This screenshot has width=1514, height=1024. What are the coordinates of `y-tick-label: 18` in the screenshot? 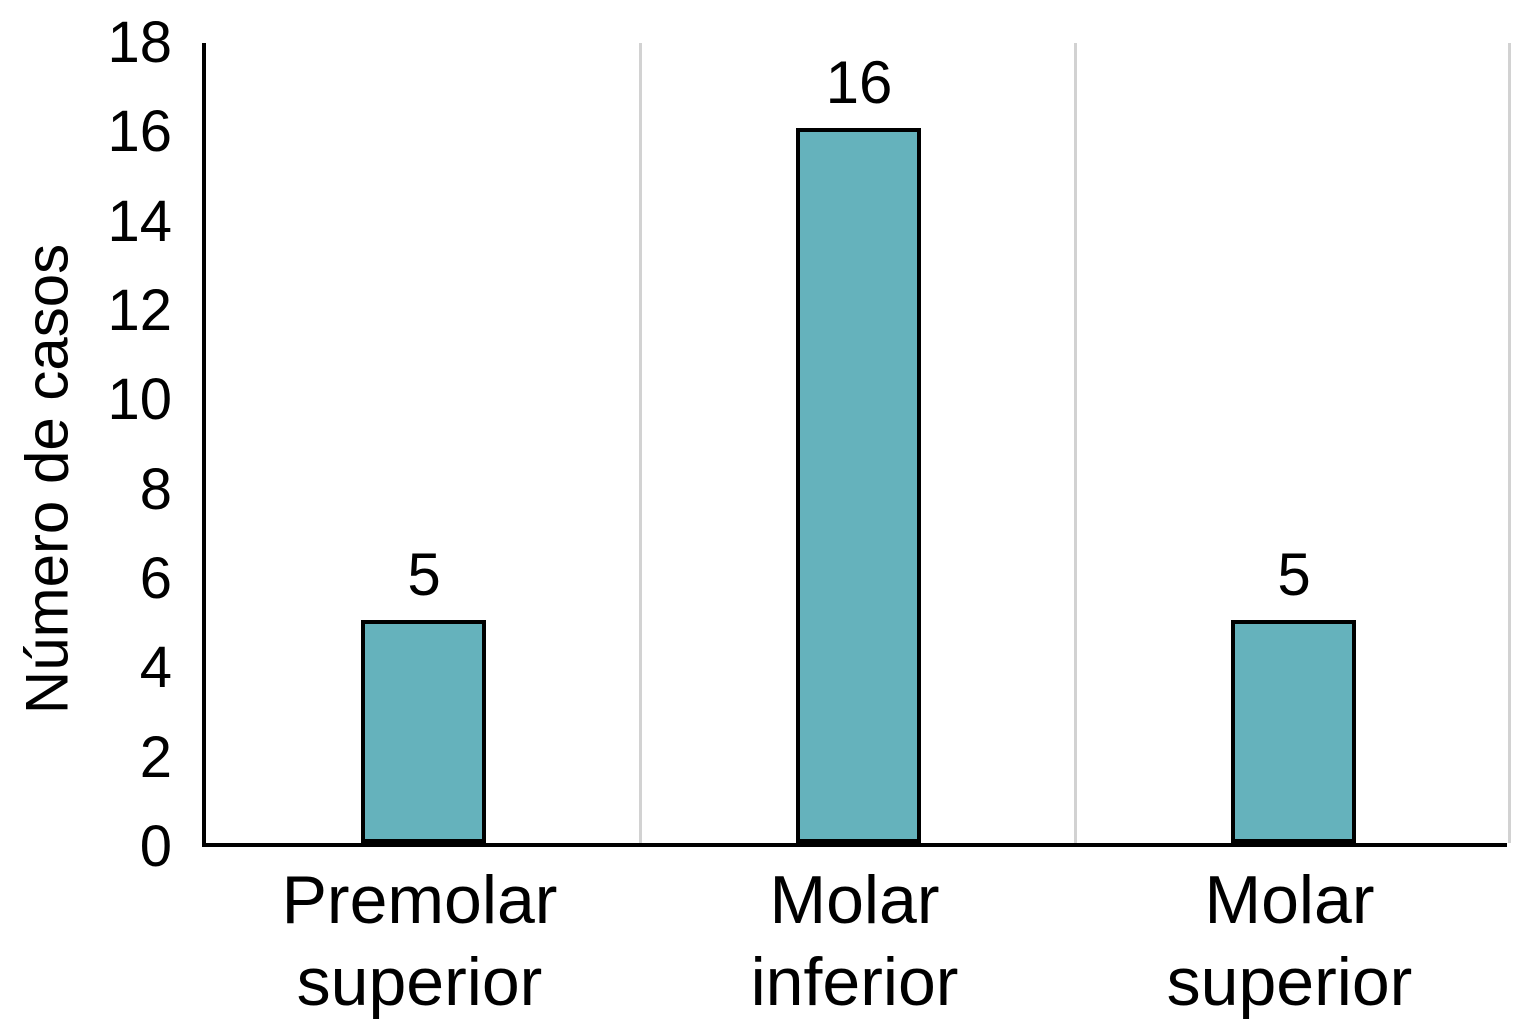 It's located at (139, 42).